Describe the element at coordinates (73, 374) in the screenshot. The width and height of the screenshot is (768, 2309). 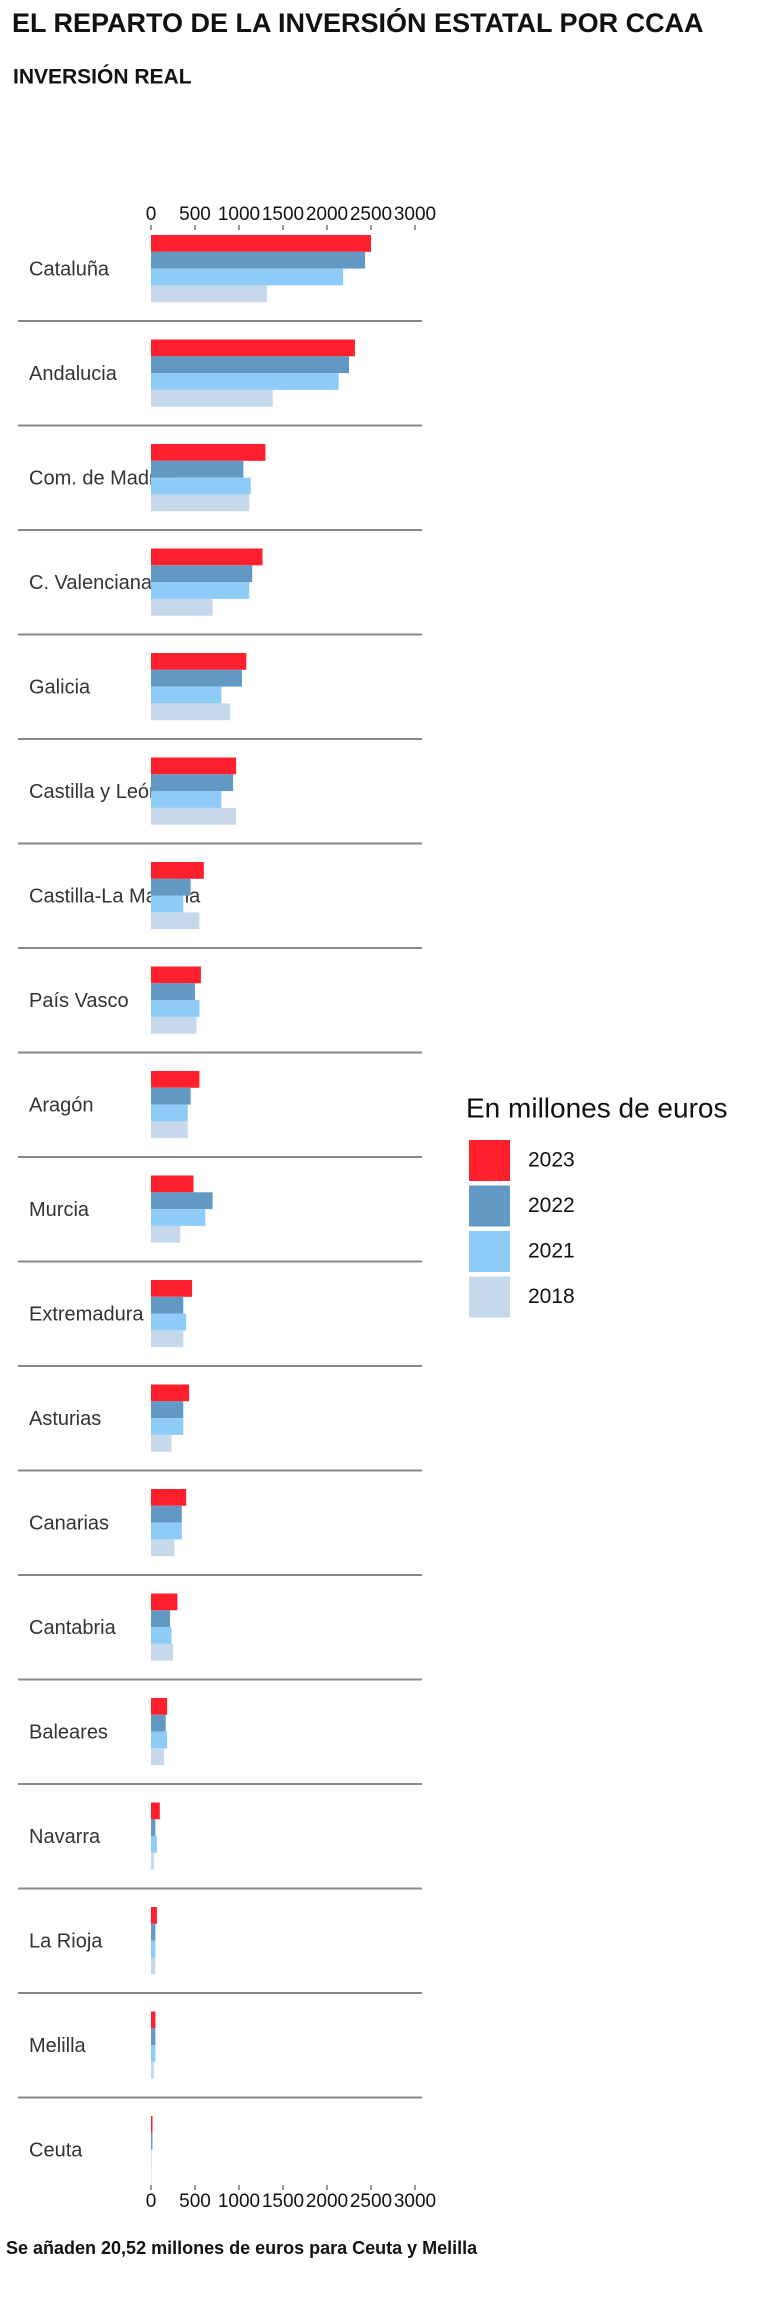
I see `category-label: Andalucia` at that location.